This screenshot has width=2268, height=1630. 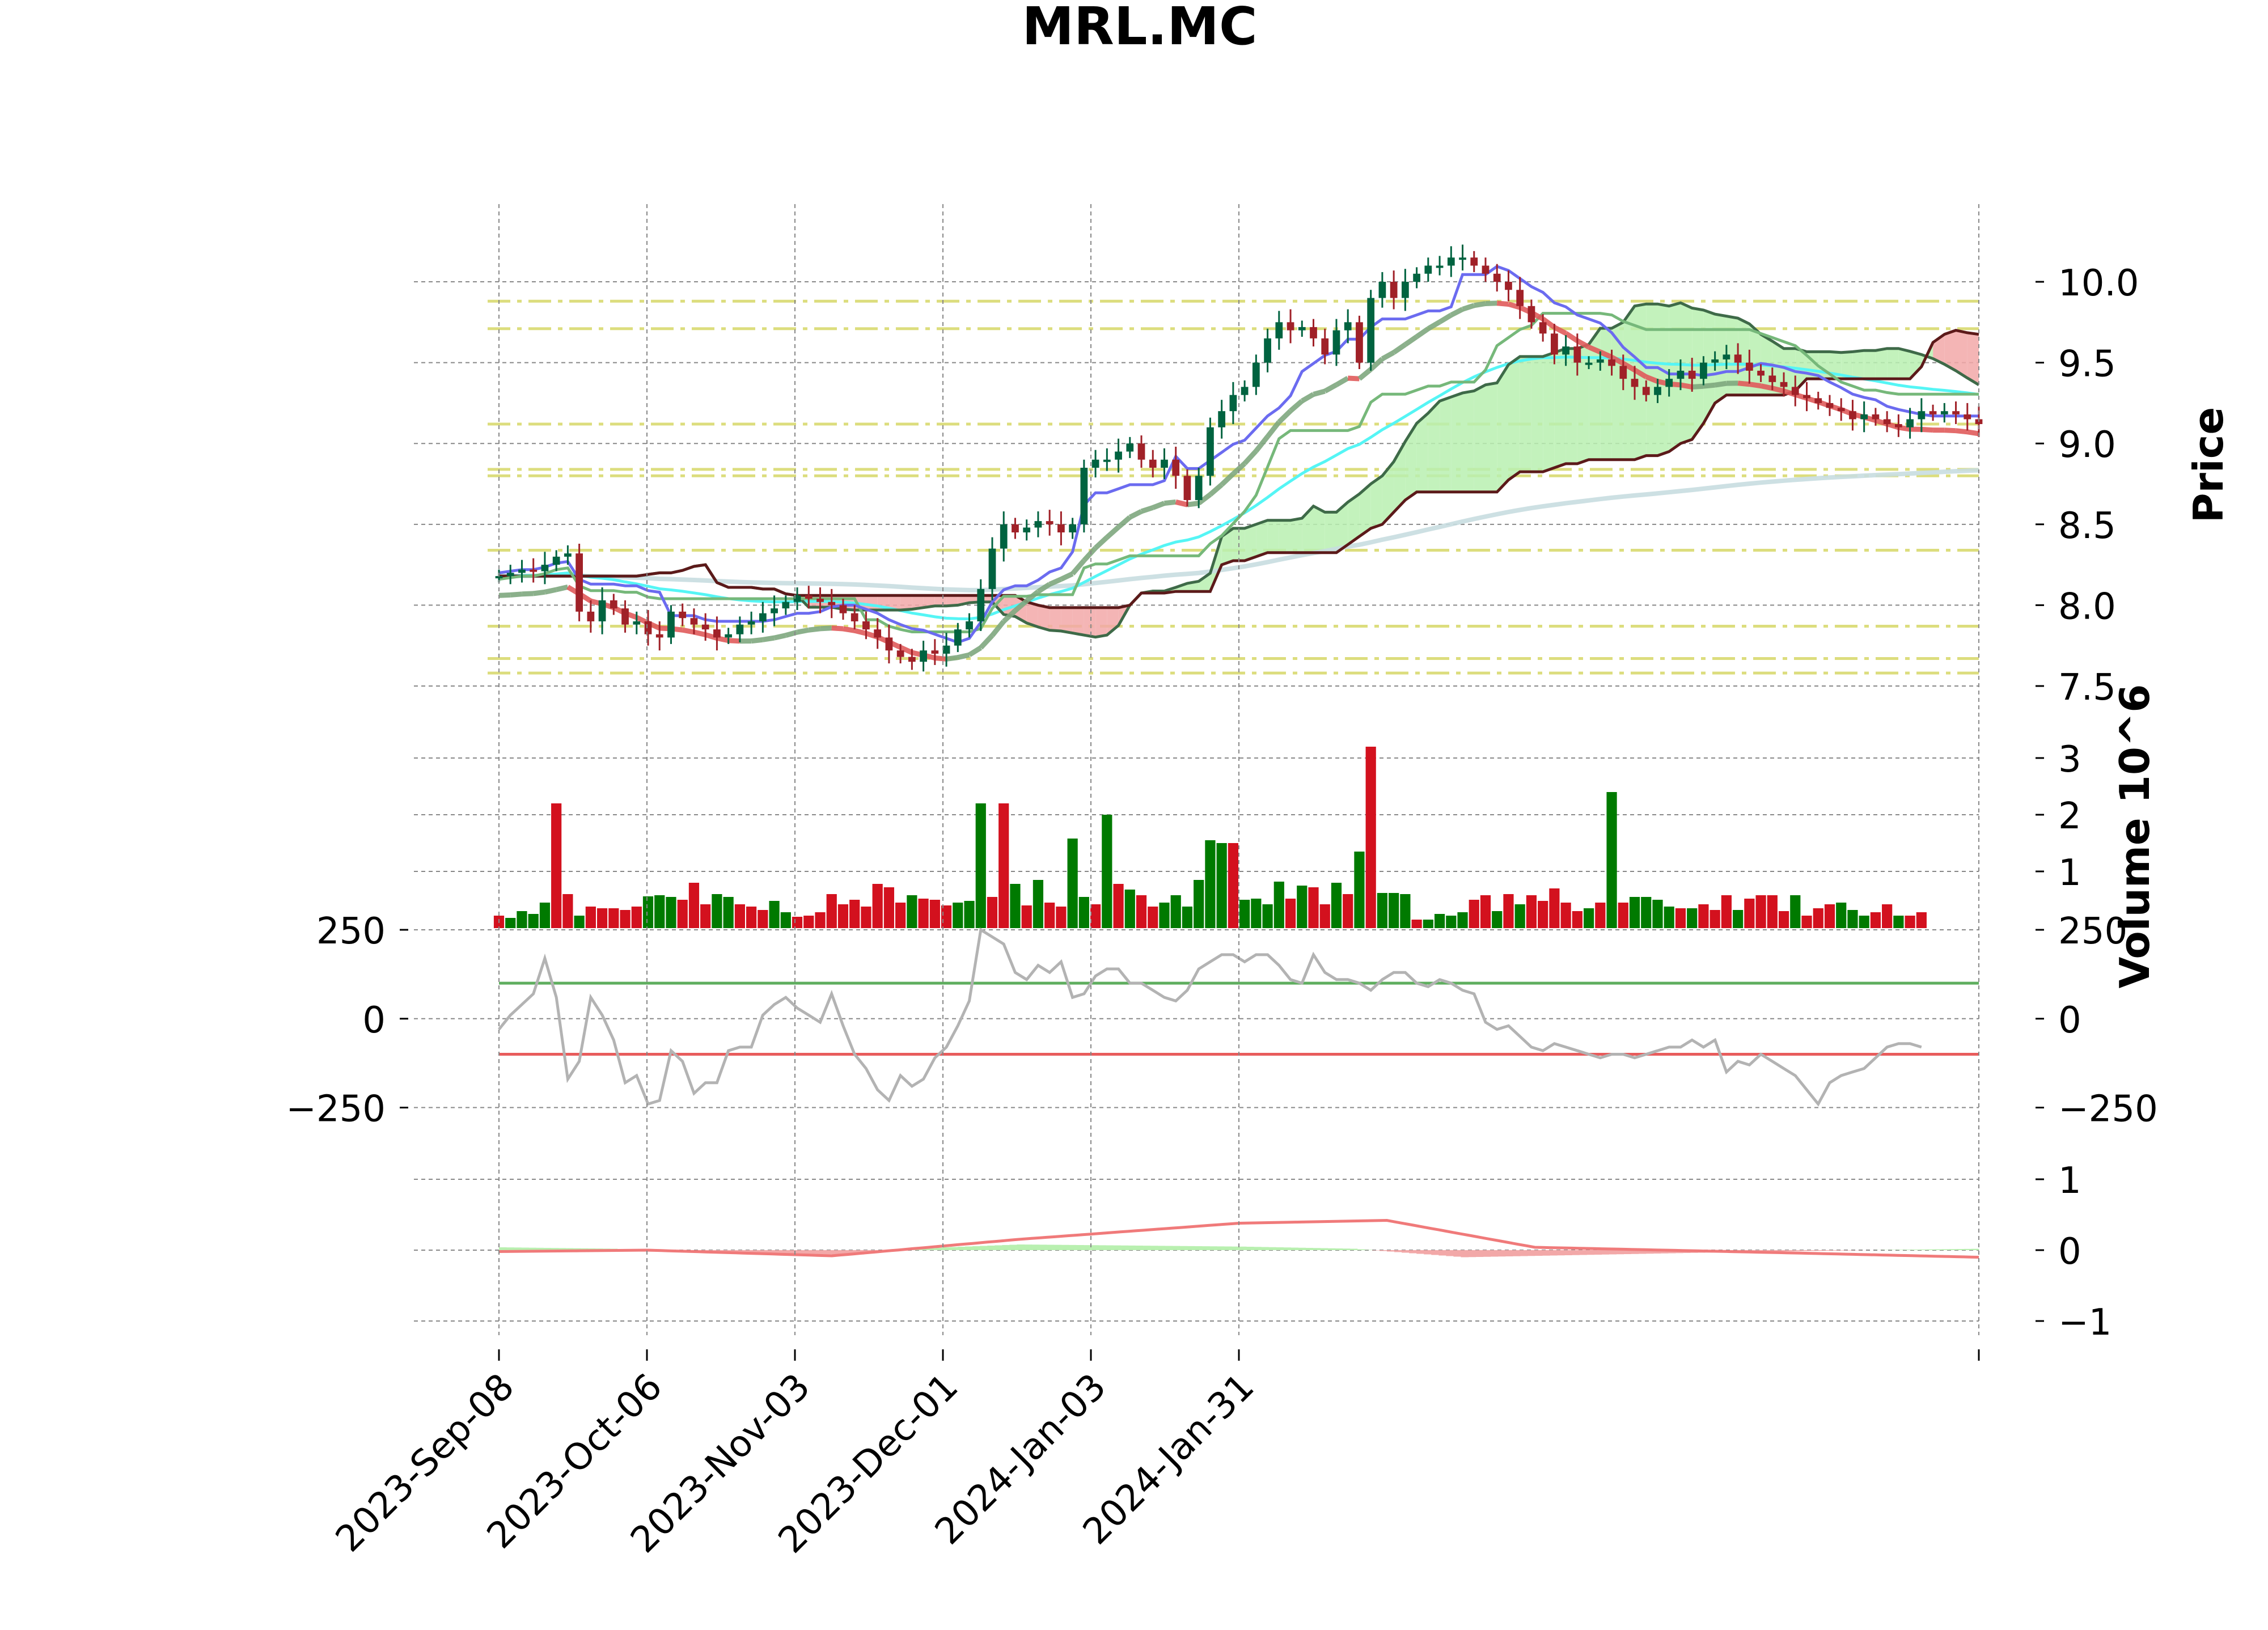 What do you see at coordinates (374, 1021) in the screenshot?
I see `cci-left-tick-label: 0` at bounding box center [374, 1021].